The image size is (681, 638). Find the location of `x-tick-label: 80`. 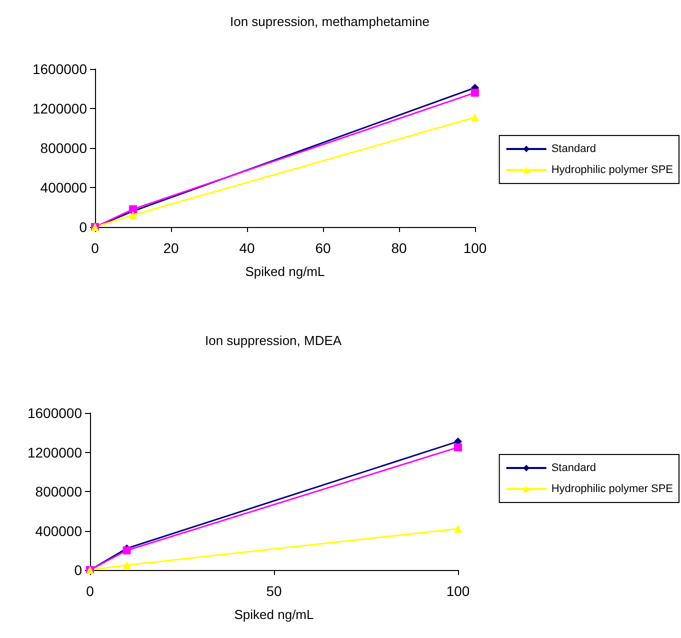

x-tick-label: 80 is located at coordinates (399, 248).